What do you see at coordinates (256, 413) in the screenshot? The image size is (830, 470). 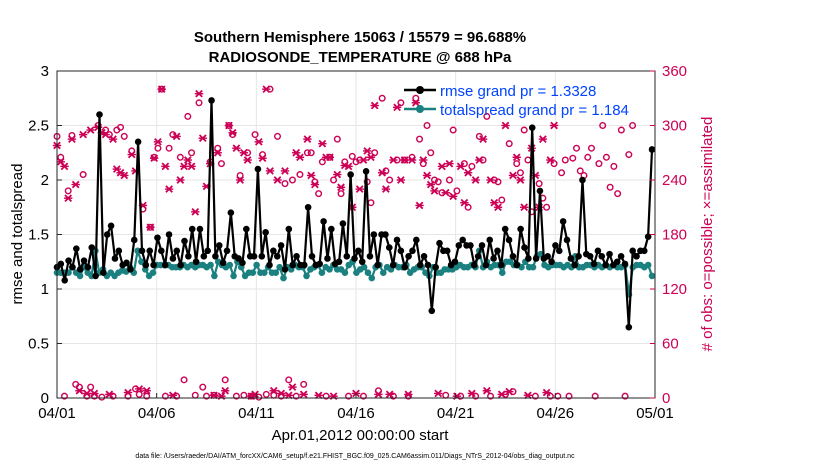 I see `x-tick-label: 04/11` at bounding box center [256, 413].